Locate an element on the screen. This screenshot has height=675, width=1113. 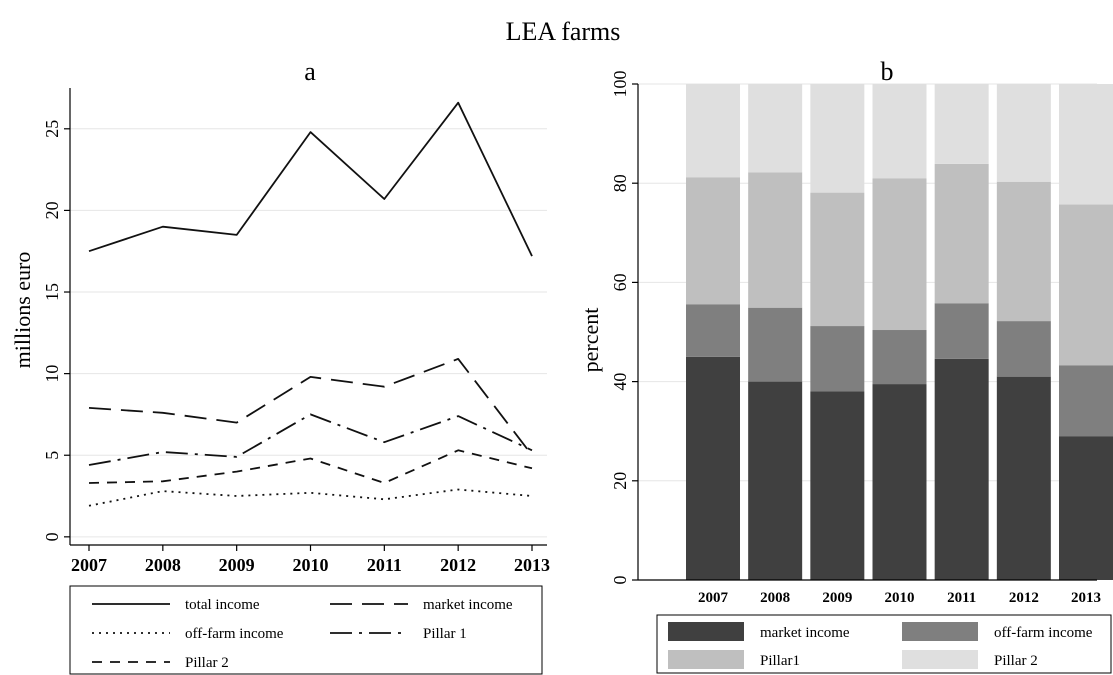
panel-a-y-tick-label: 15 is located at coordinates (52, 292).